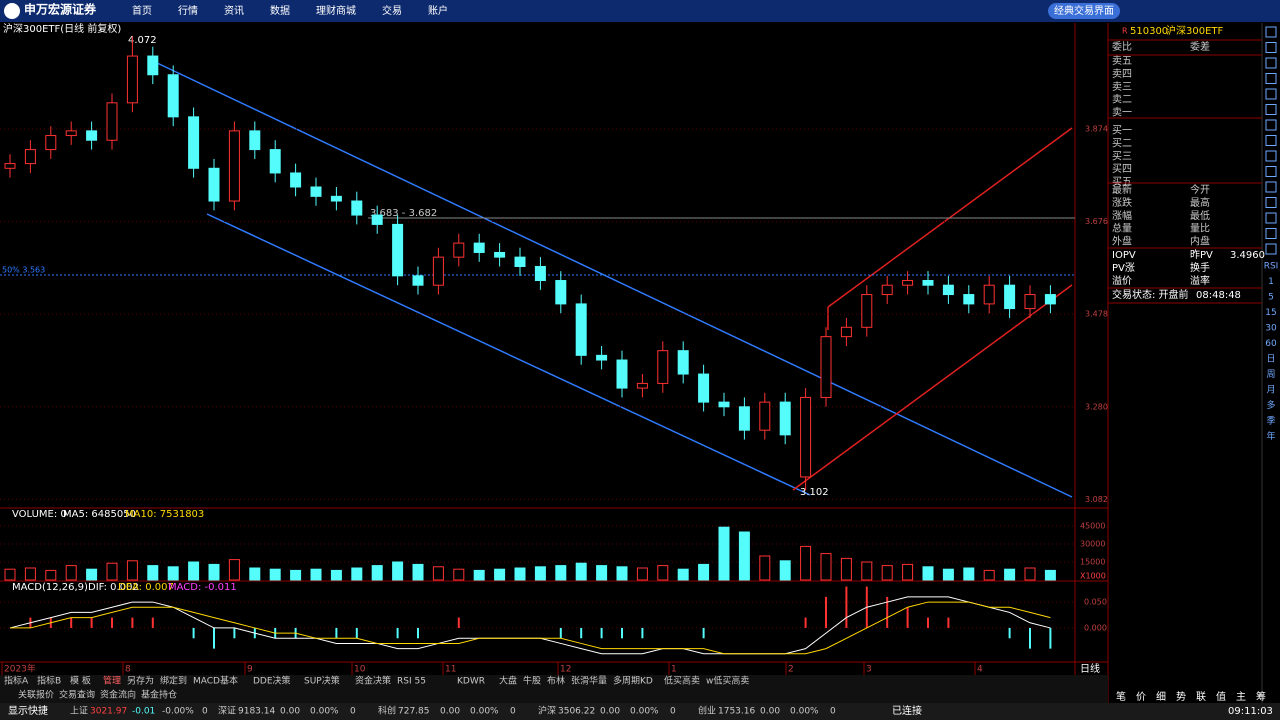  I want to click on side-tool: 季, so click(1270, 421).